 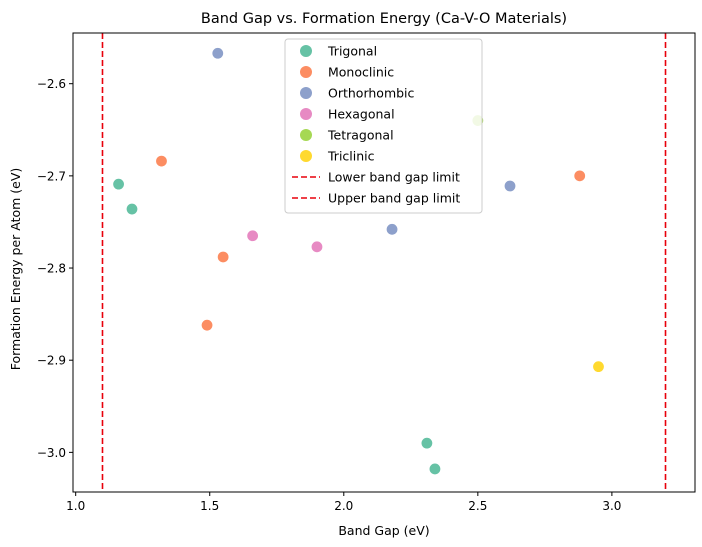 I want to click on x-tick-label: 2.5, so click(x=477, y=506).